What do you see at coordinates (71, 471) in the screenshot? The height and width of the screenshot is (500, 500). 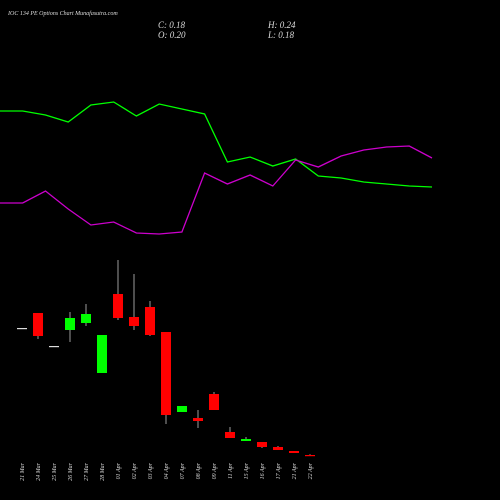 I see `x-tick-label: 26 Mar` at bounding box center [71, 471].